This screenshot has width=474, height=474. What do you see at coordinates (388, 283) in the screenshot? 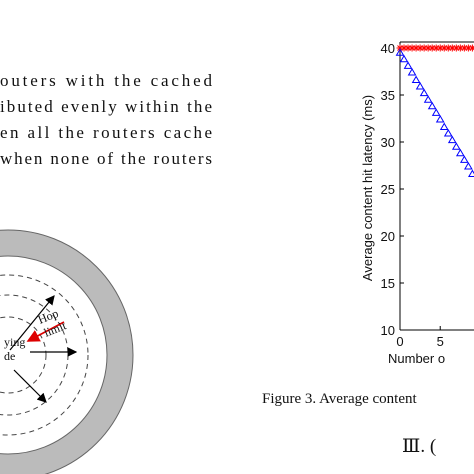
I see `y-tick-label: 15` at bounding box center [388, 283].